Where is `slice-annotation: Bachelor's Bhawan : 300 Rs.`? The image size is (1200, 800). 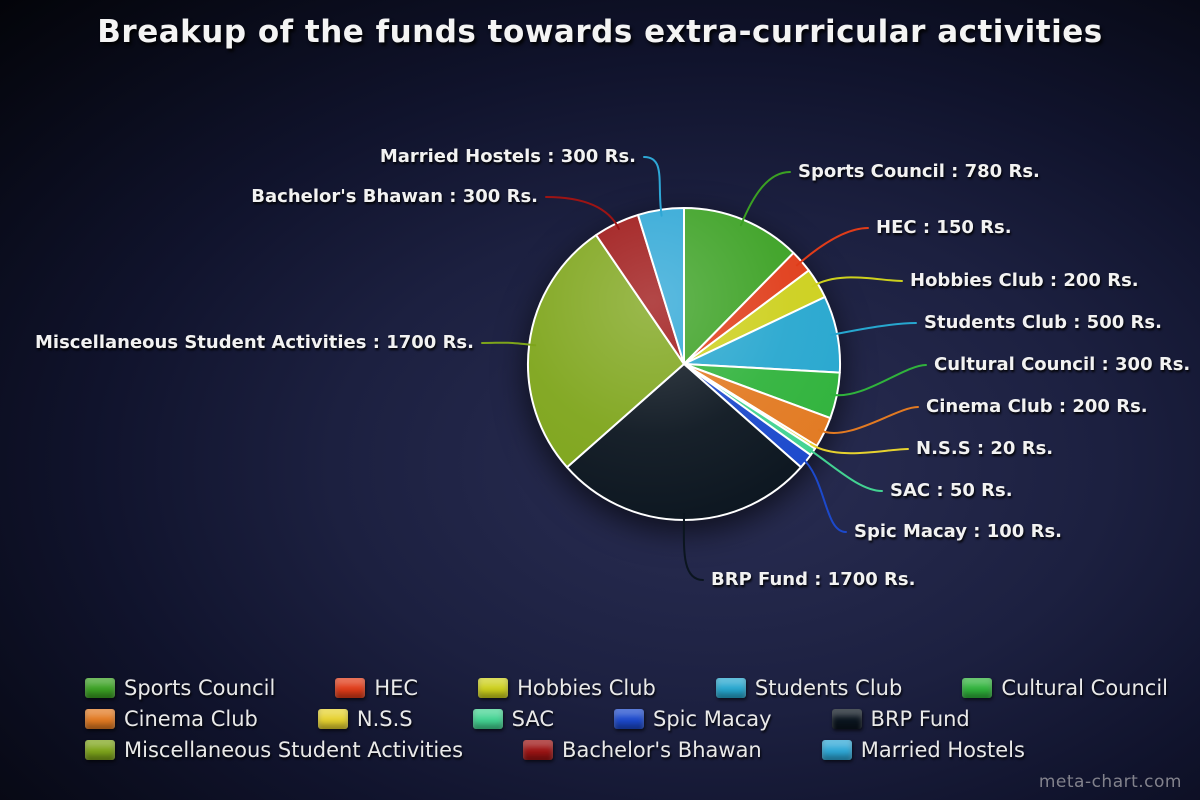 slice-annotation: Bachelor's Bhawan : 300 Rs. is located at coordinates (394, 196).